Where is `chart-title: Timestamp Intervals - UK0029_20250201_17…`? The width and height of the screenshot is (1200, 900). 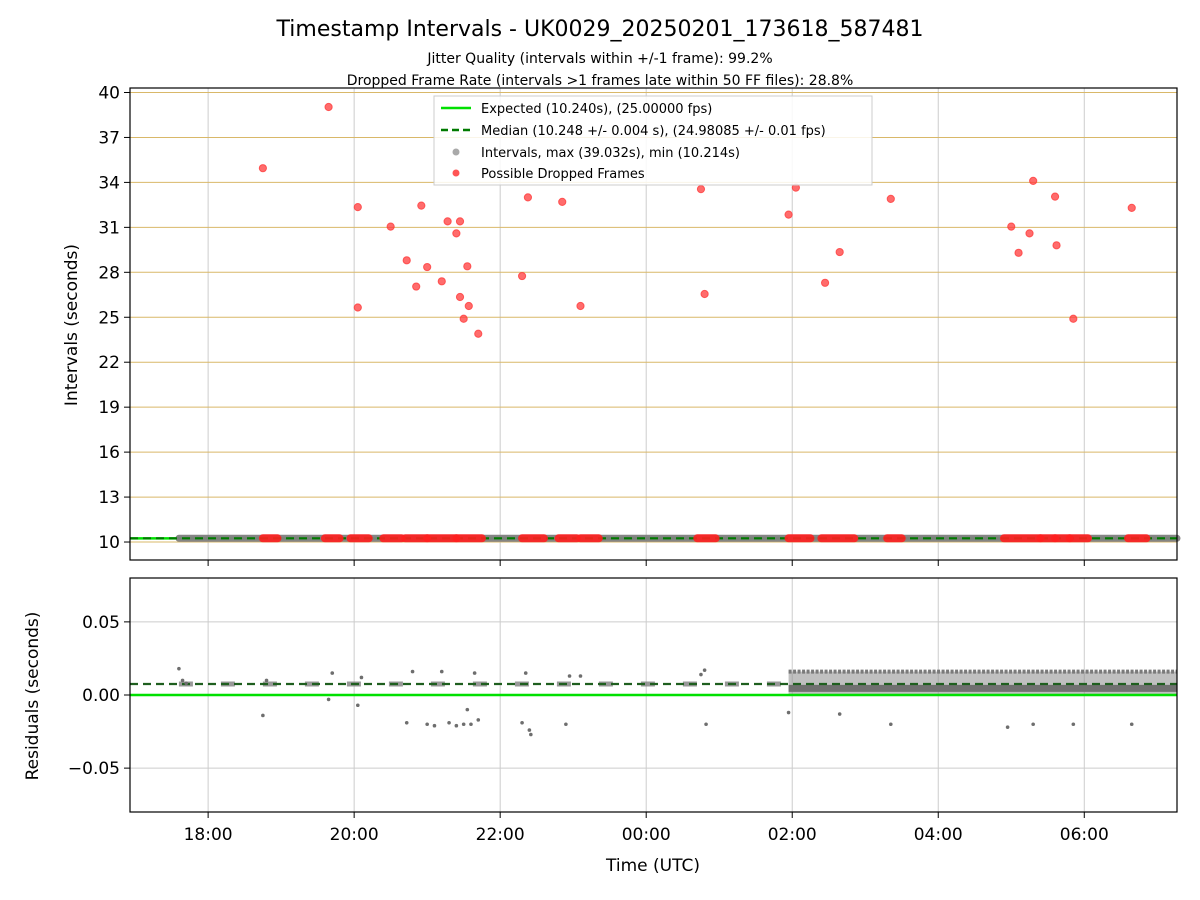
chart-title: Timestamp Intervals - UK0029_20250201_17… is located at coordinates (600, 29).